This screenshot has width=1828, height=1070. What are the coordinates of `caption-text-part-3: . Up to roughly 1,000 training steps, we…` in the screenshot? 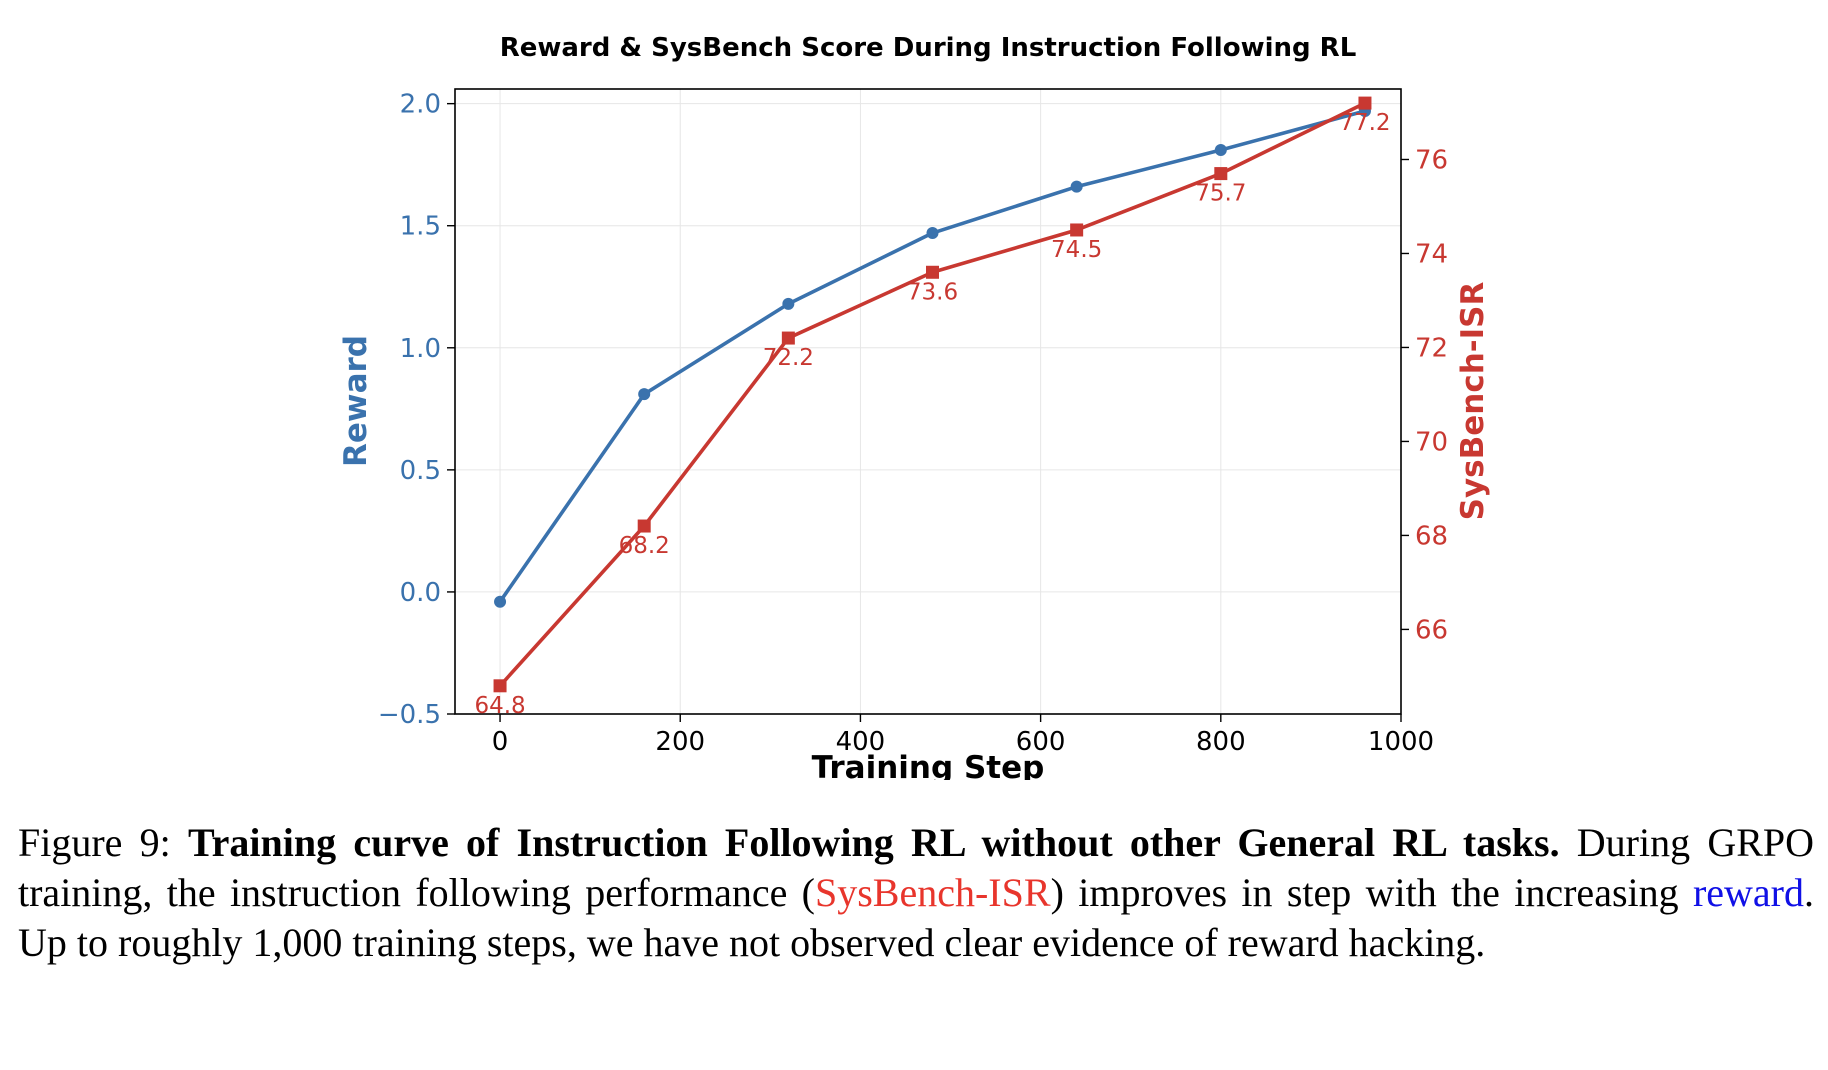 It's located at (916, 917).